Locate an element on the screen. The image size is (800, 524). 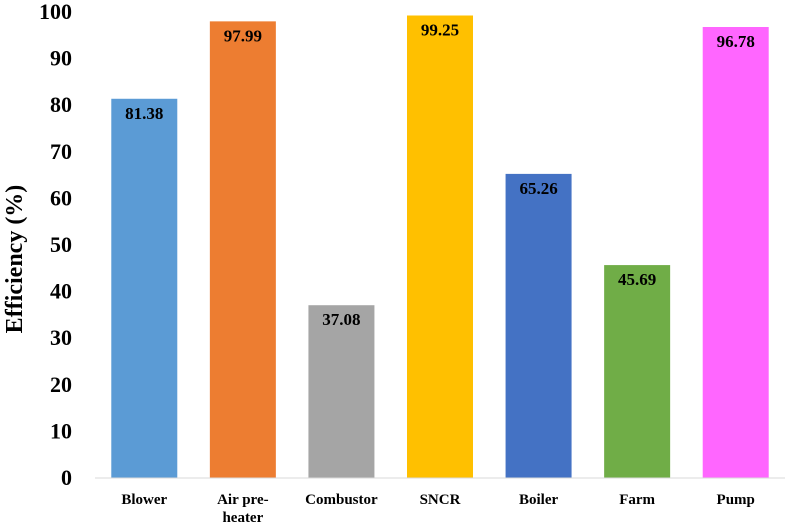
bar-value-label-2: 37.08 is located at coordinates (341, 319).